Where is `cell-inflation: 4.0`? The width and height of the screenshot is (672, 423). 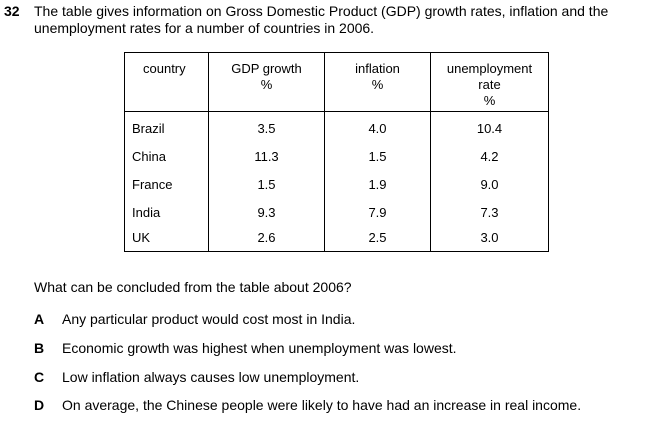 cell-inflation: 4.0 is located at coordinates (377, 127).